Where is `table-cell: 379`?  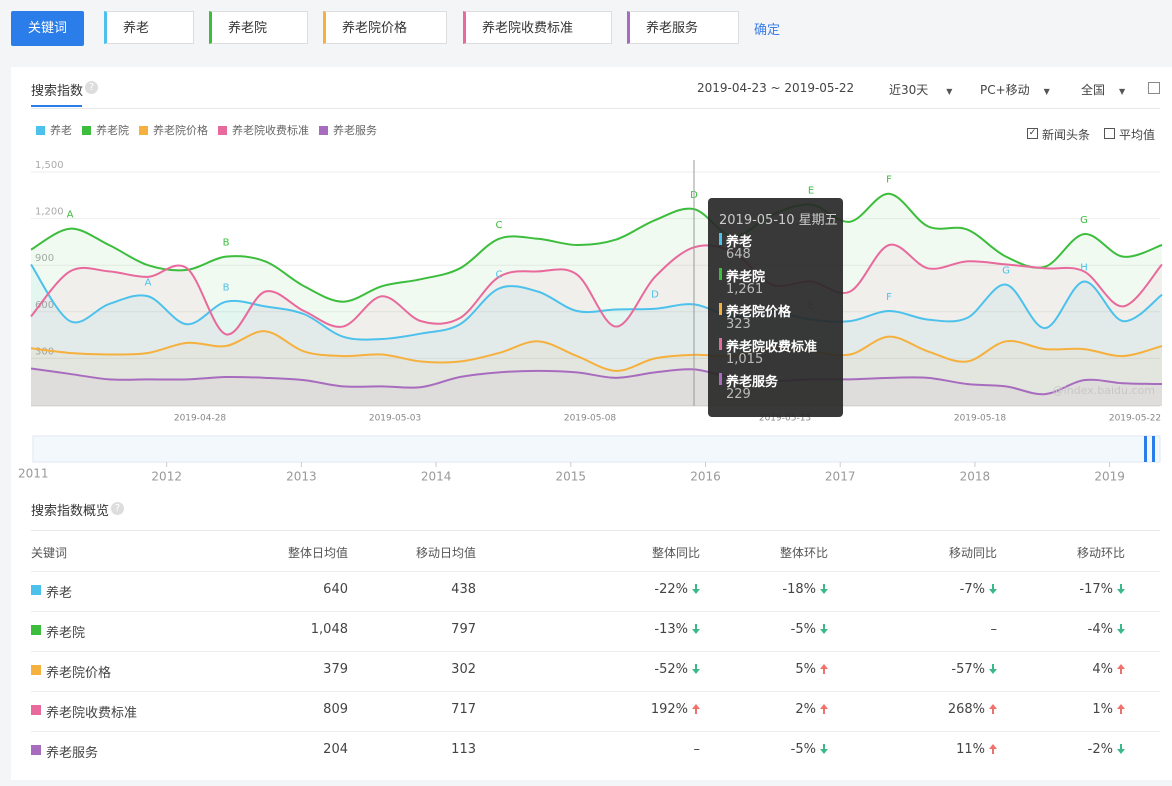
table-cell: 379 is located at coordinates (278, 669).